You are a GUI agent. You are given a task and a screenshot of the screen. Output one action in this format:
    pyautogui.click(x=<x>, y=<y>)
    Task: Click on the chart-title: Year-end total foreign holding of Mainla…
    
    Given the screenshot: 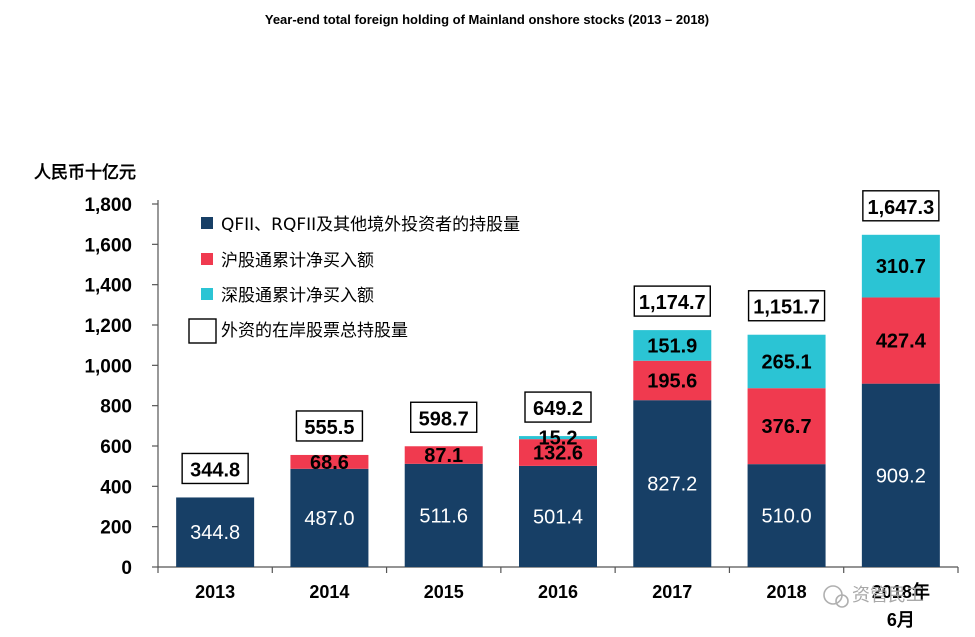 What is the action you would take?
    pyautogui.click(x=487, y=19)
    